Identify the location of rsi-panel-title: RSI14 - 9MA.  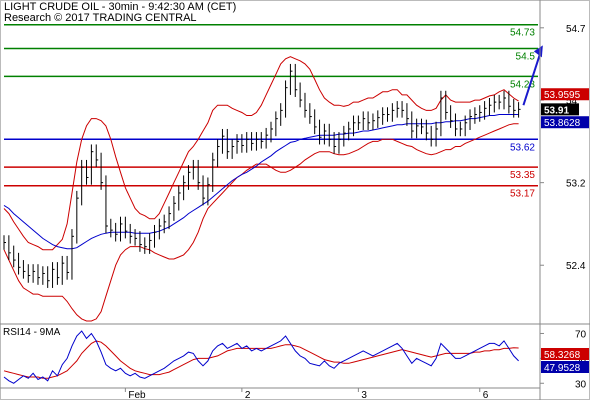
(32, 332).